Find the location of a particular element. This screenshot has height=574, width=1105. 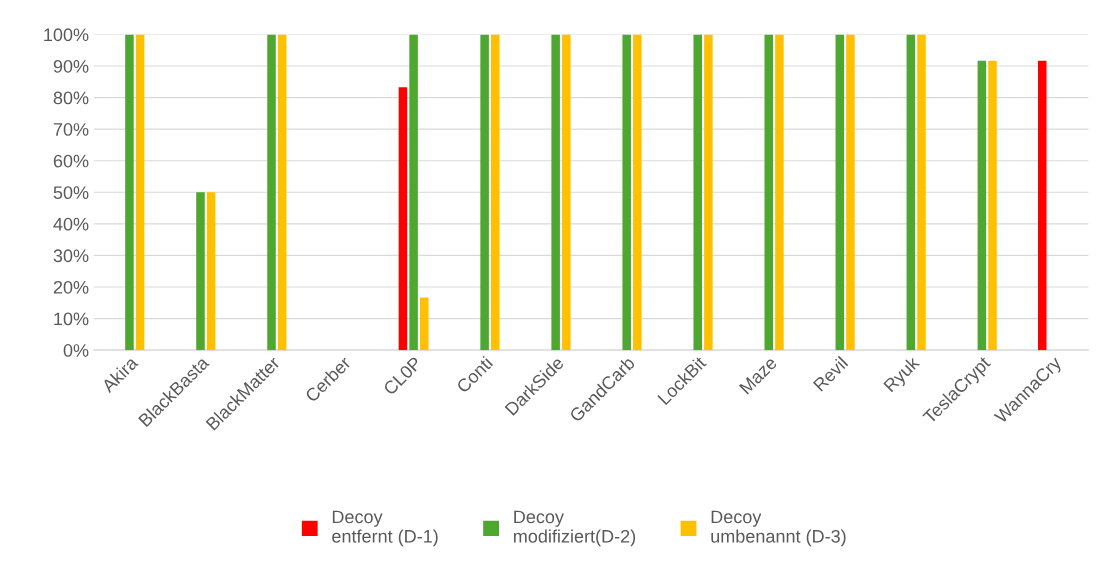

y-tick-label: 60% is located at coordinates (71, 161).